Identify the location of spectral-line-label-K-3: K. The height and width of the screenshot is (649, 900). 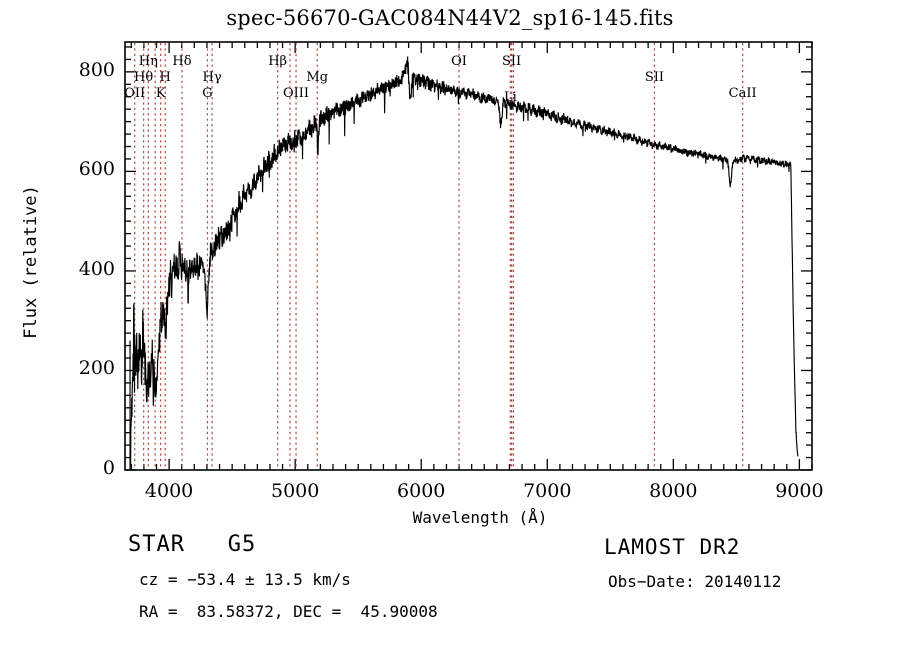
(160, 93).